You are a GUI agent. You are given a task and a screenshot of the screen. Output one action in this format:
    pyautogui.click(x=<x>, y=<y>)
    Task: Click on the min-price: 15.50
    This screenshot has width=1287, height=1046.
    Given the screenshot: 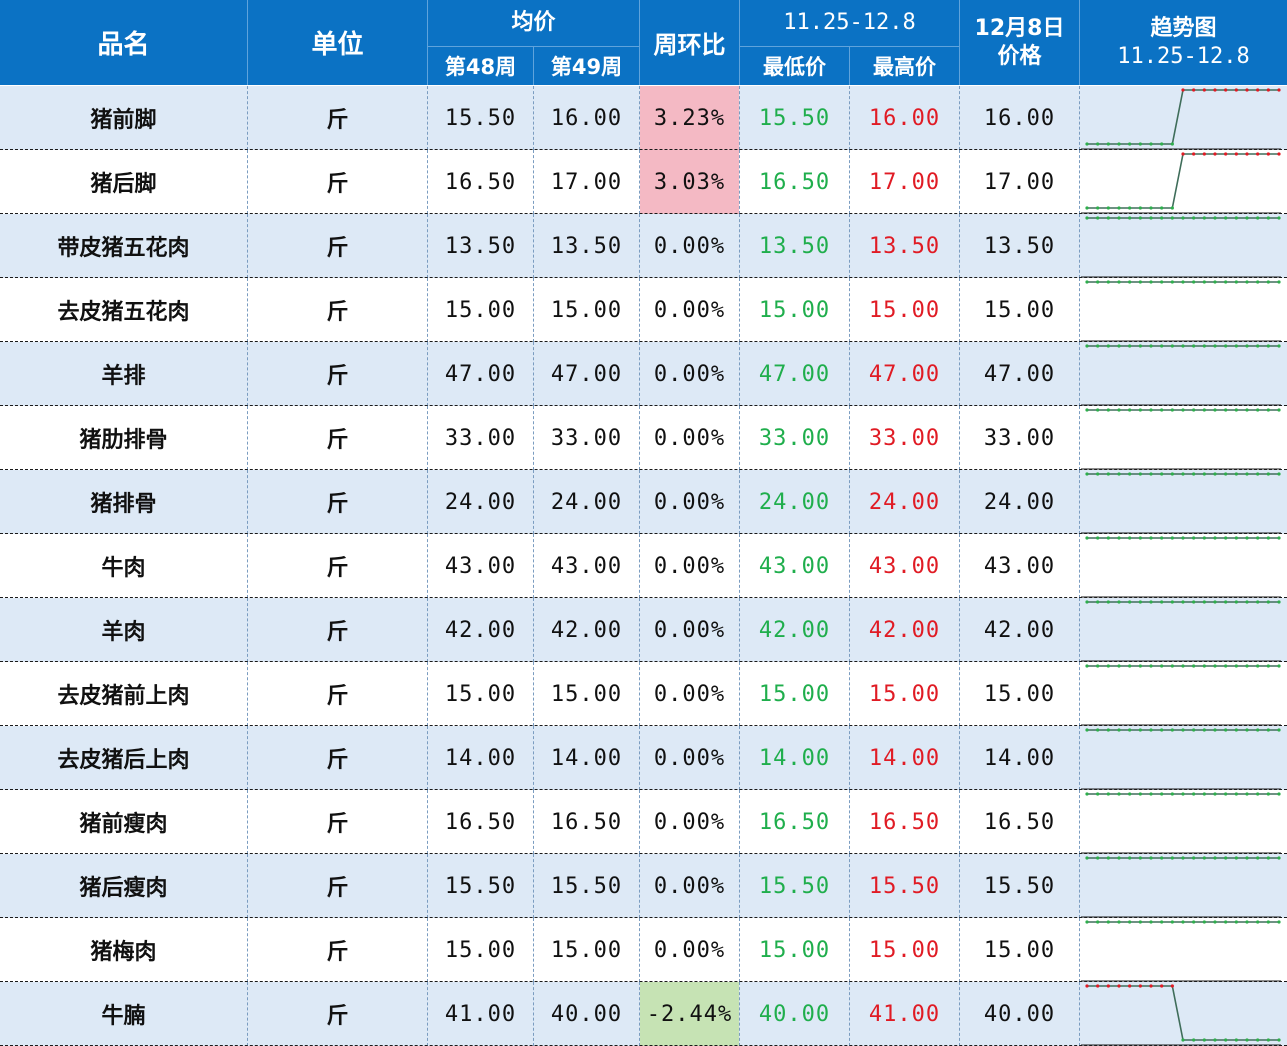 What is the action you would take?
    pyautogui.click(x=794, y=118)
    